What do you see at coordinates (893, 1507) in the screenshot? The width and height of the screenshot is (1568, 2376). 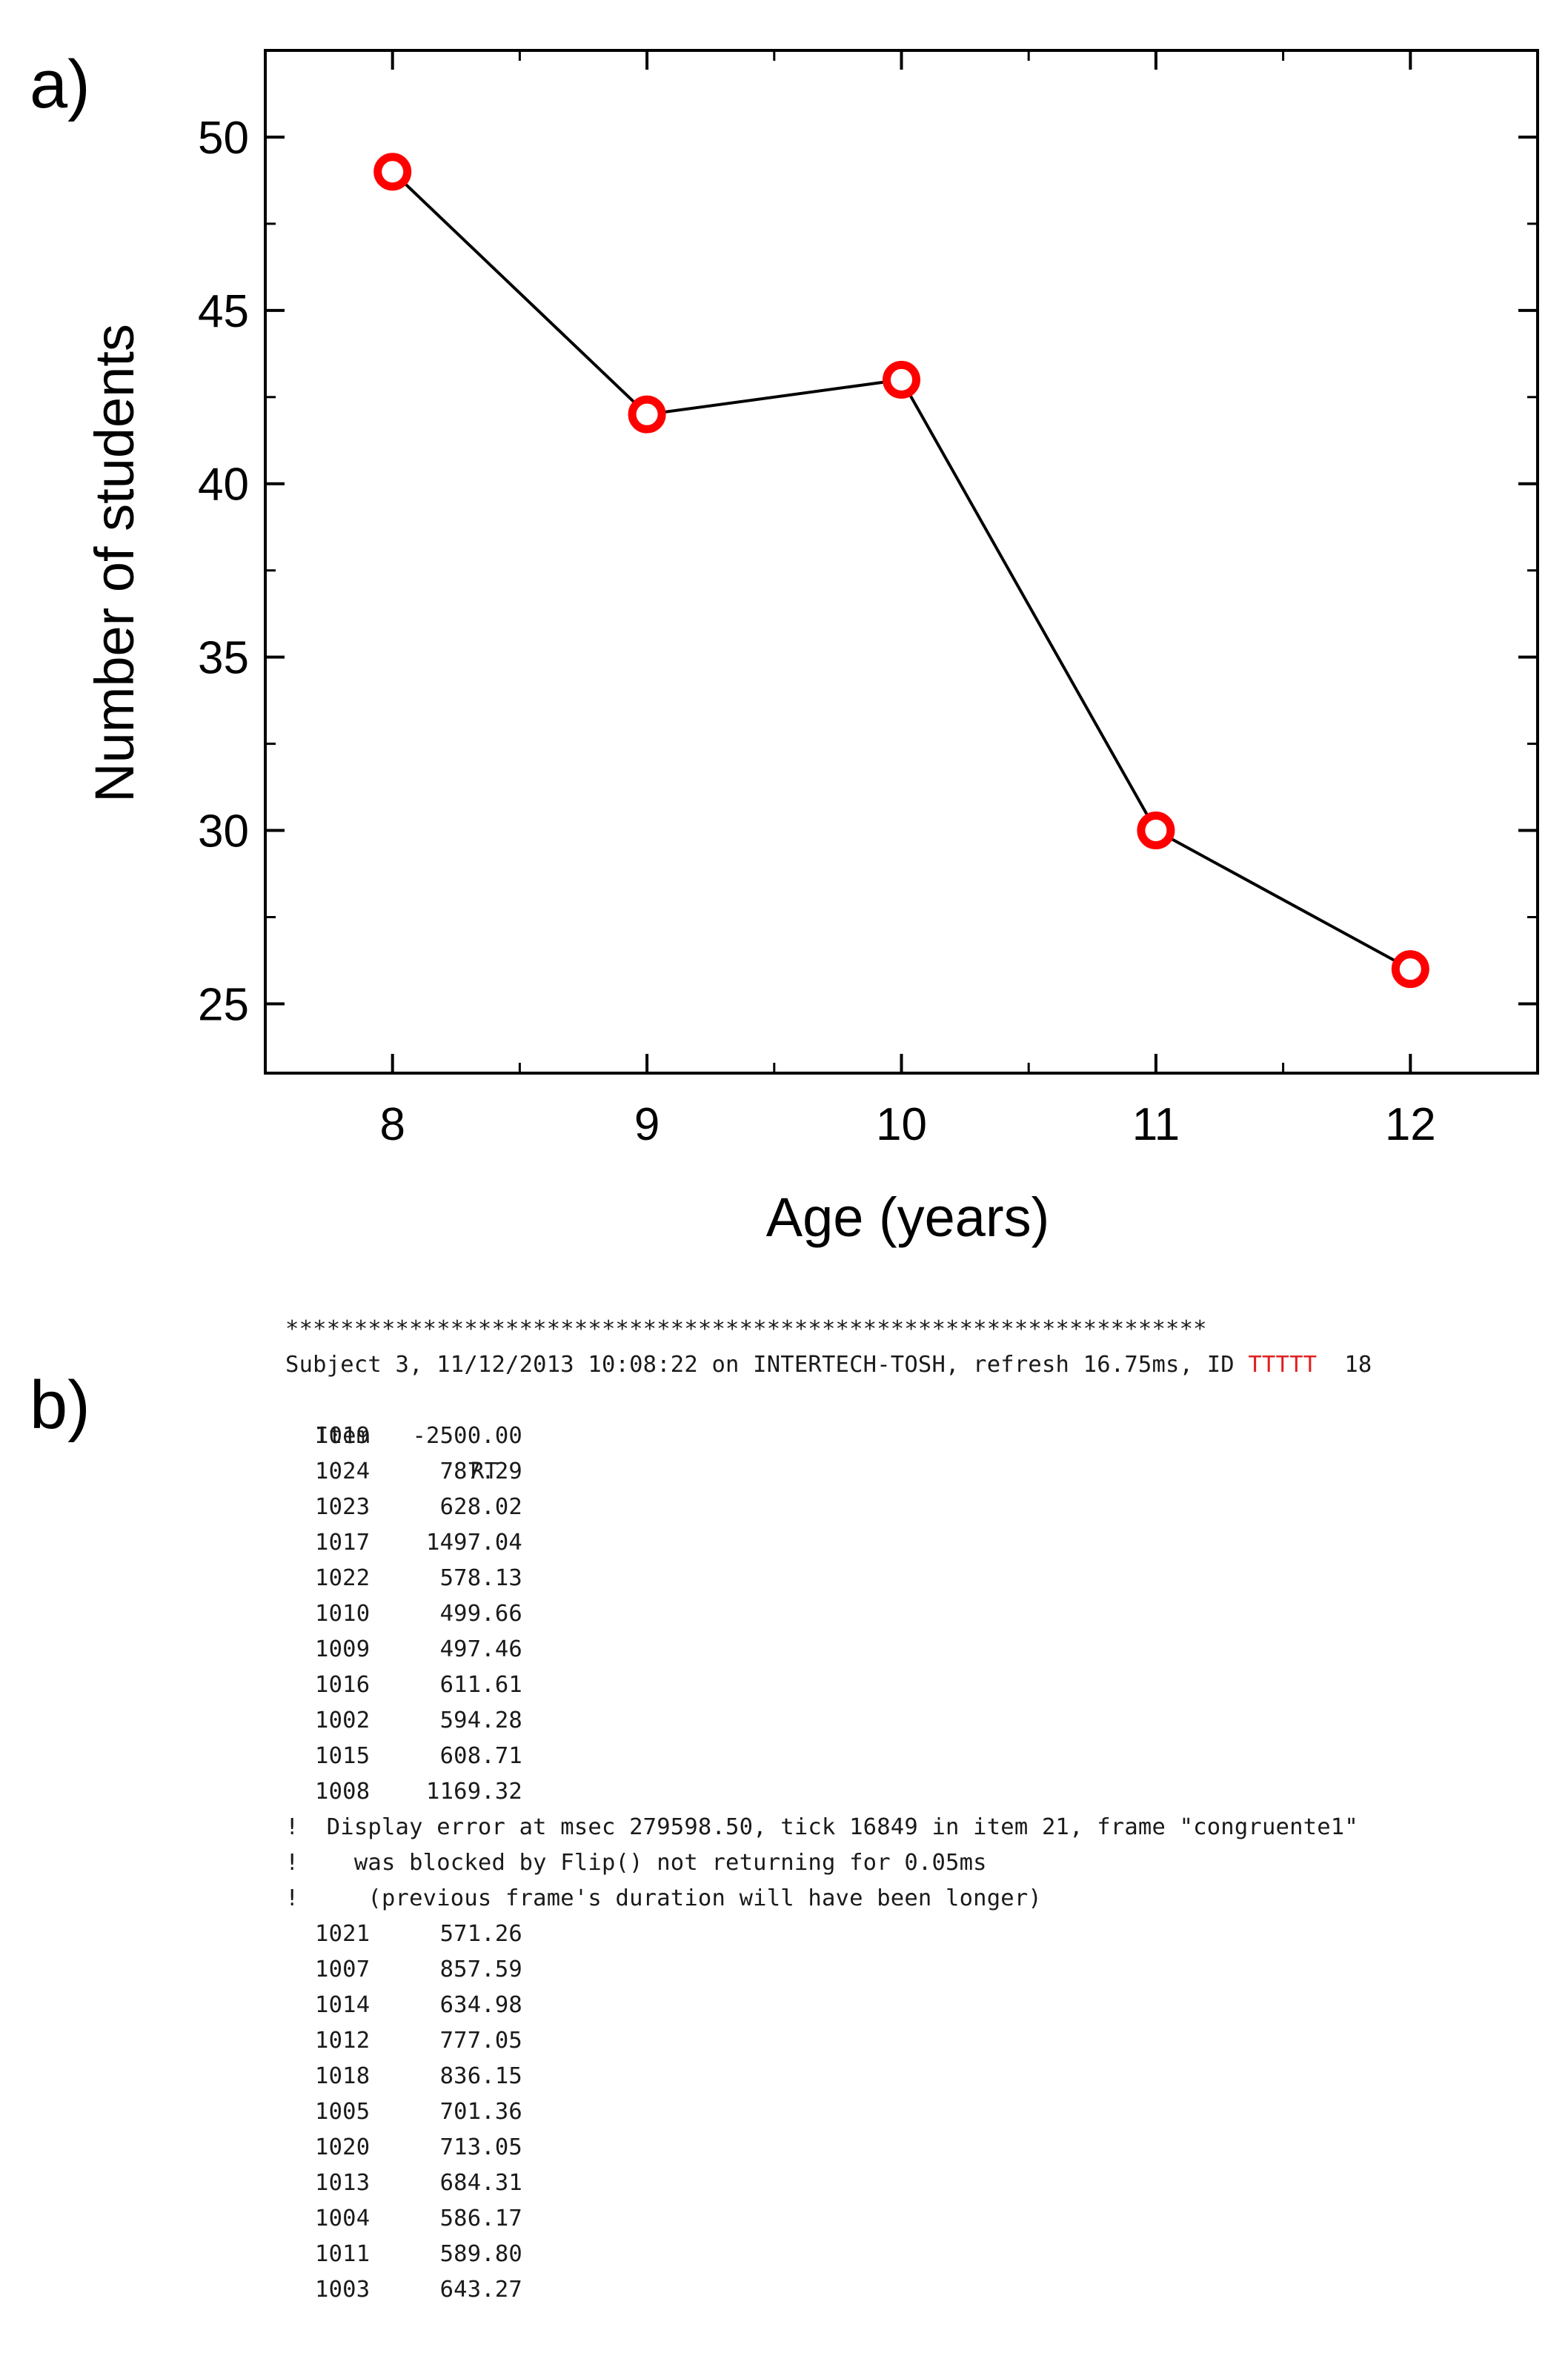 I see `log-row: 1023 628.02` at bounding box center [893, 1507].